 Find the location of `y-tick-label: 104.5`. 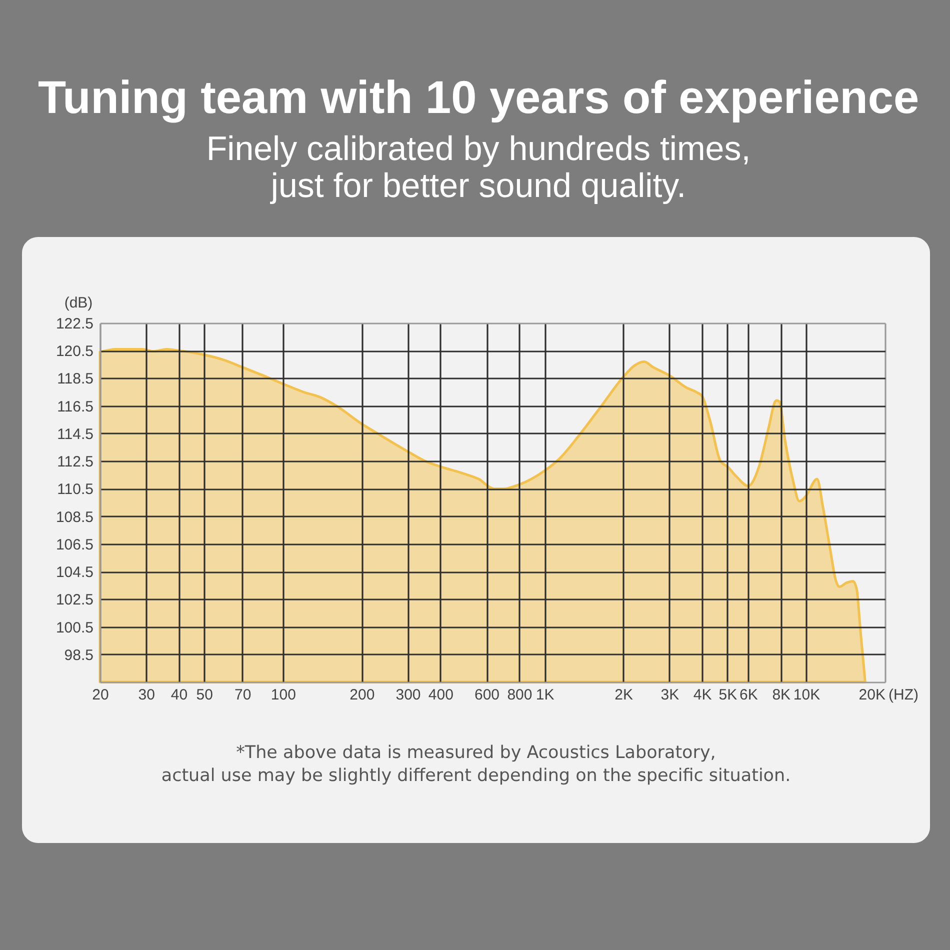

y-tick-label: 104.5 is located at coordinates (75, 573).